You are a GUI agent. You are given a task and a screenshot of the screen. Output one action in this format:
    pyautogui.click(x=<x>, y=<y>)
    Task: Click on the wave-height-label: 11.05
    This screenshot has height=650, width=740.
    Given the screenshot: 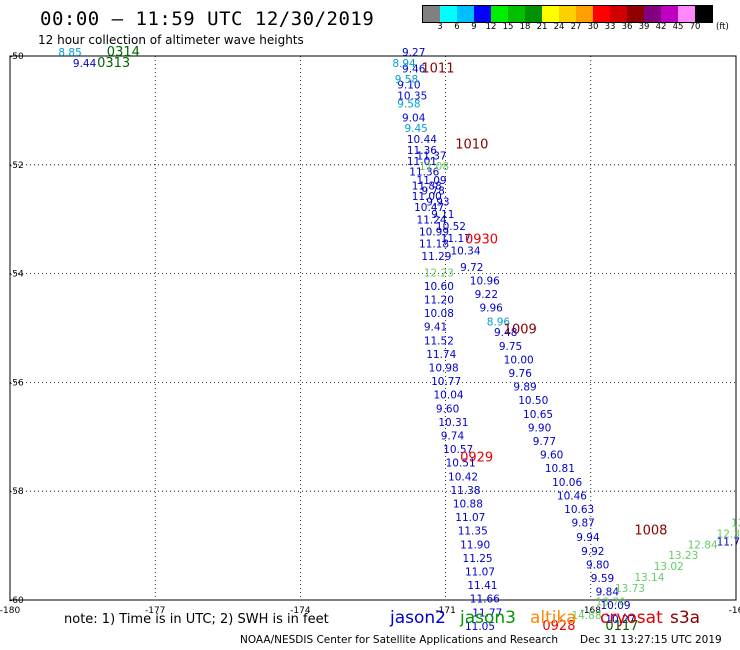 What is the action you would take?
    pyautogui.click(x=480, y=627)
    